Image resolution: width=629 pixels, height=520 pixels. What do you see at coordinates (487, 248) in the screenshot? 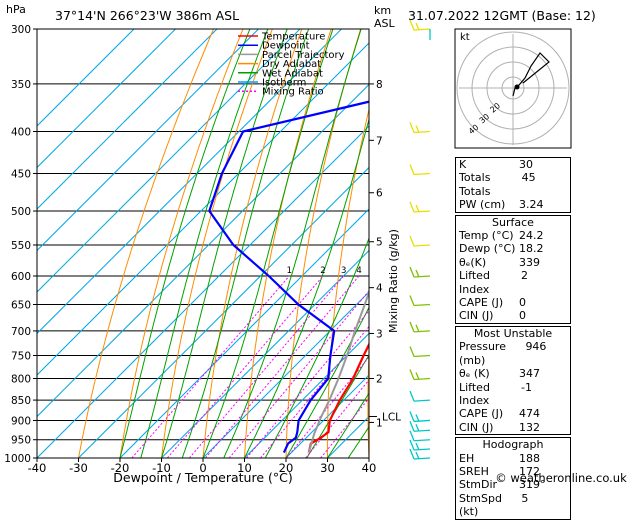
I see `surface-label: Dewp (°C)` at bounding box center [487, 248].